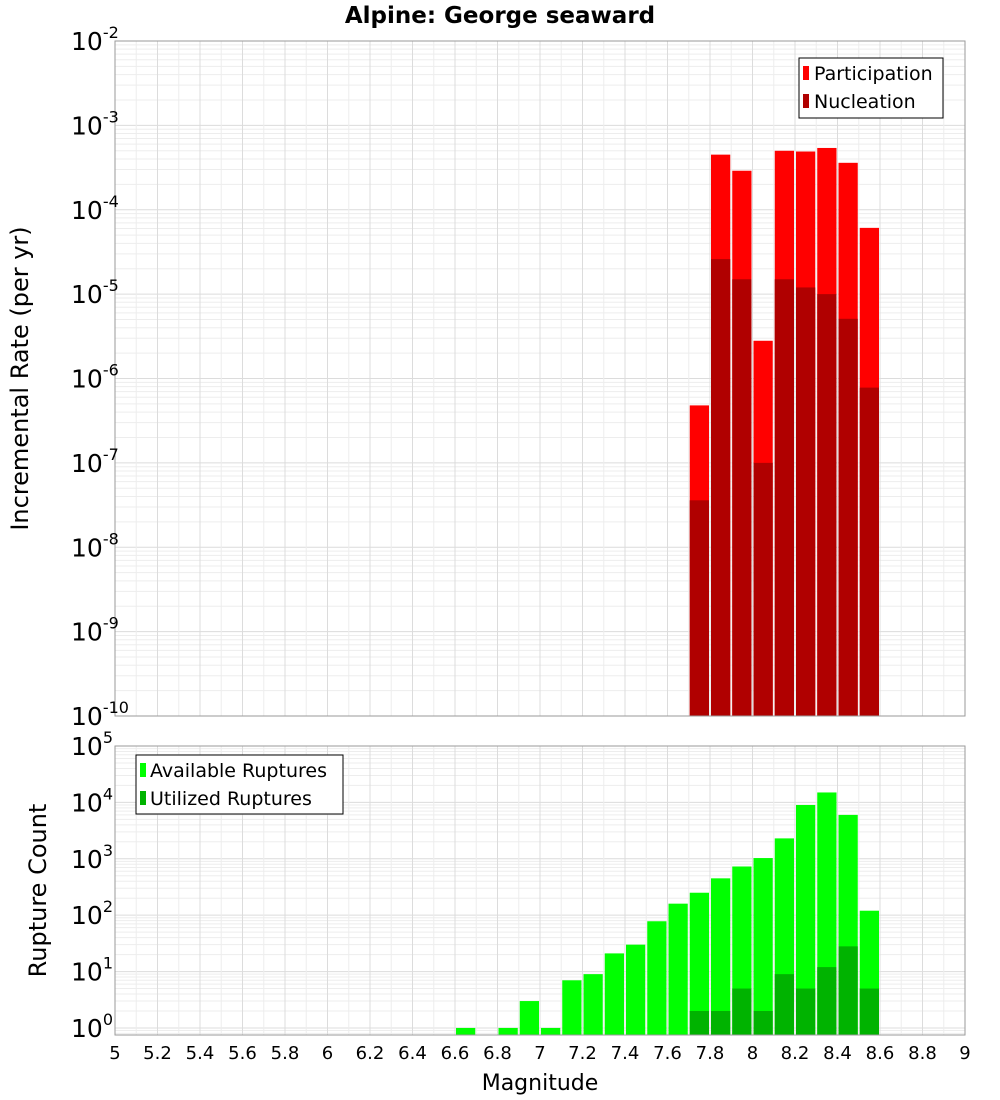 This screenshot has width=1000, height=1100. What do you see at coordinates (412, 1053) in the screenshot?
I see `x-tick-label: 6.4` at bounding box center [412, 1053].